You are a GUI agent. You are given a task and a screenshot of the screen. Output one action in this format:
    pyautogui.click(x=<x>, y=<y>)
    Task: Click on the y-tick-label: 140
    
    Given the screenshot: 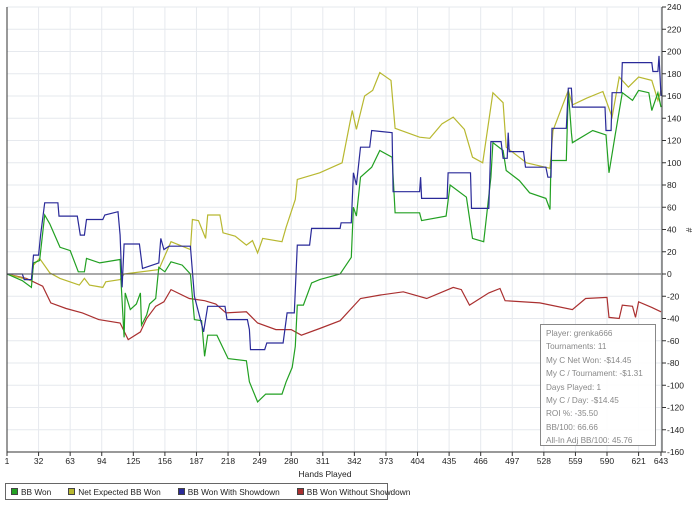 What is the action you would take?
    pyautogui.click(x=674, y=118)
    